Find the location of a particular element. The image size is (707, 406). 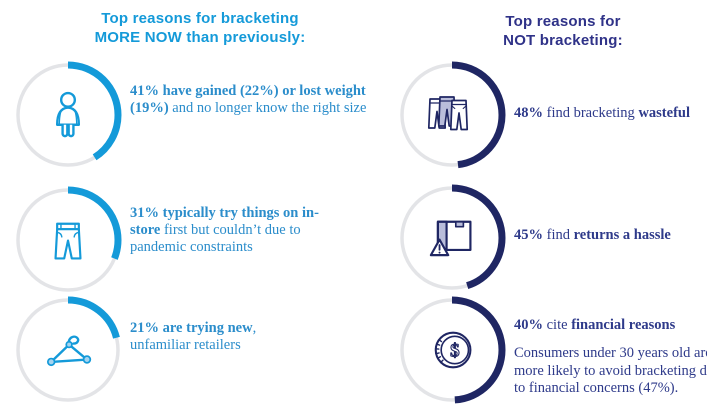

right-title-line2: NOT bracketing: is located at coordinates (563, 40).